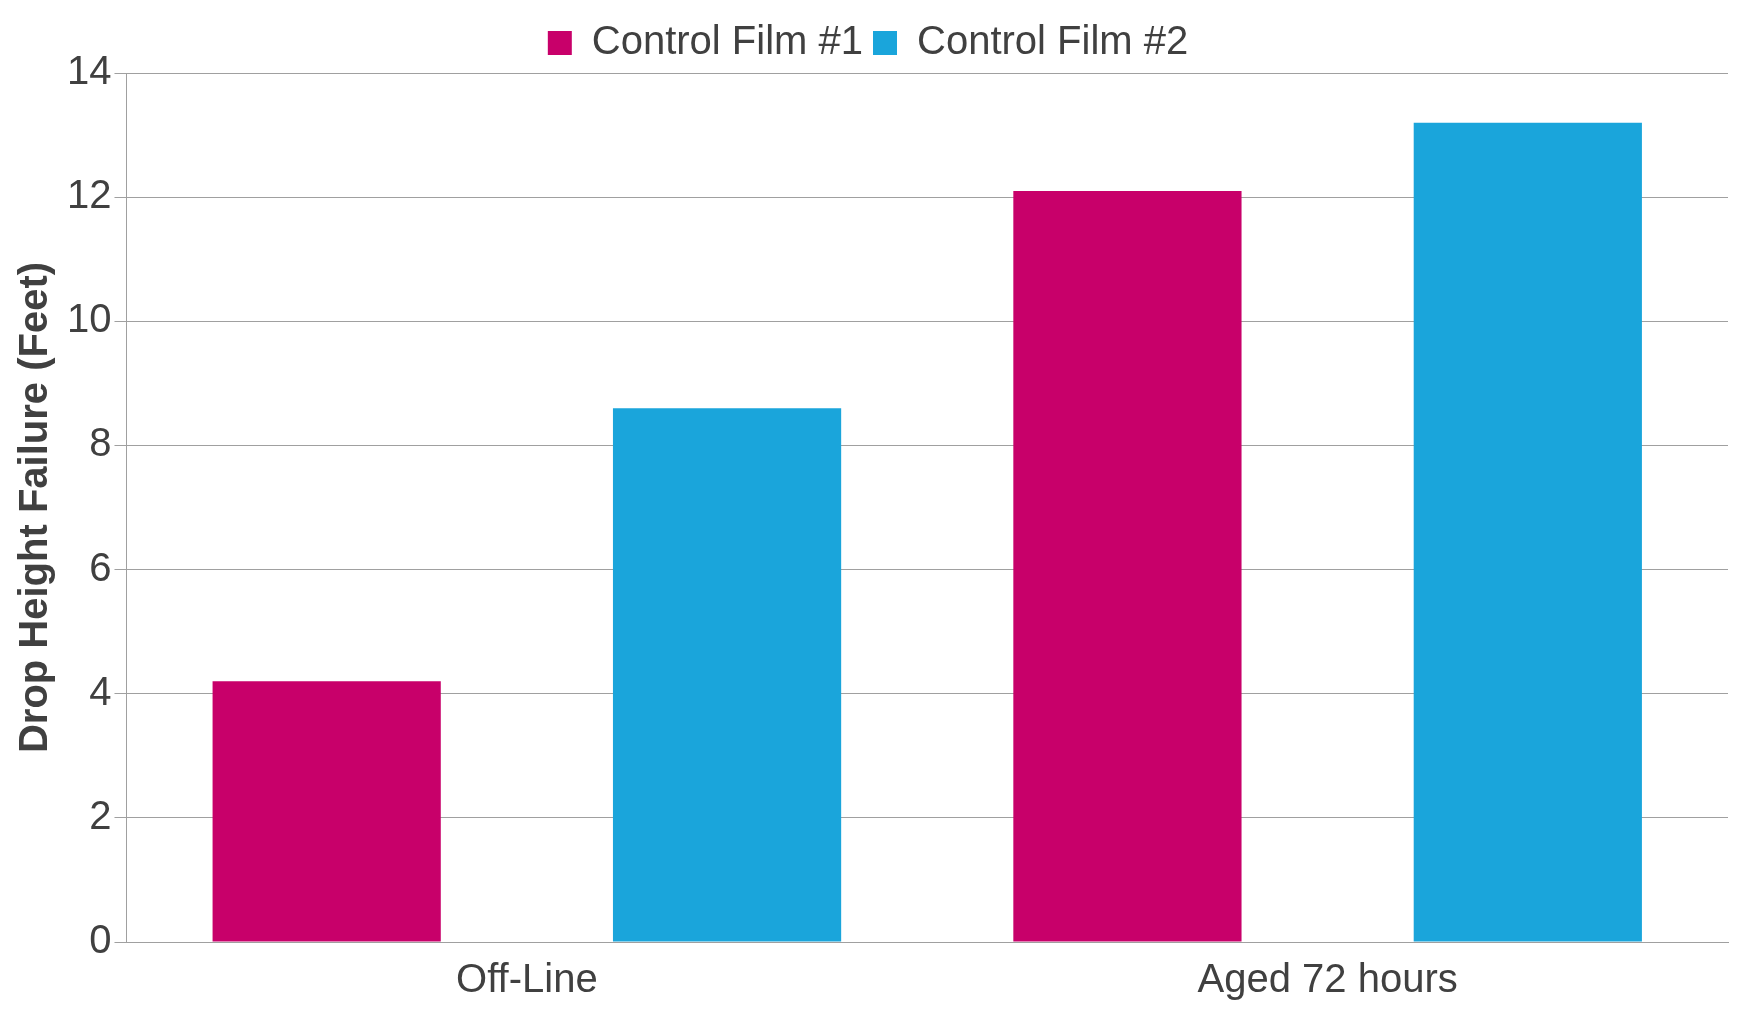 This screenshot has height=1020, width=1748. I want to click on y-tick-label: 8, so click(100, 442).